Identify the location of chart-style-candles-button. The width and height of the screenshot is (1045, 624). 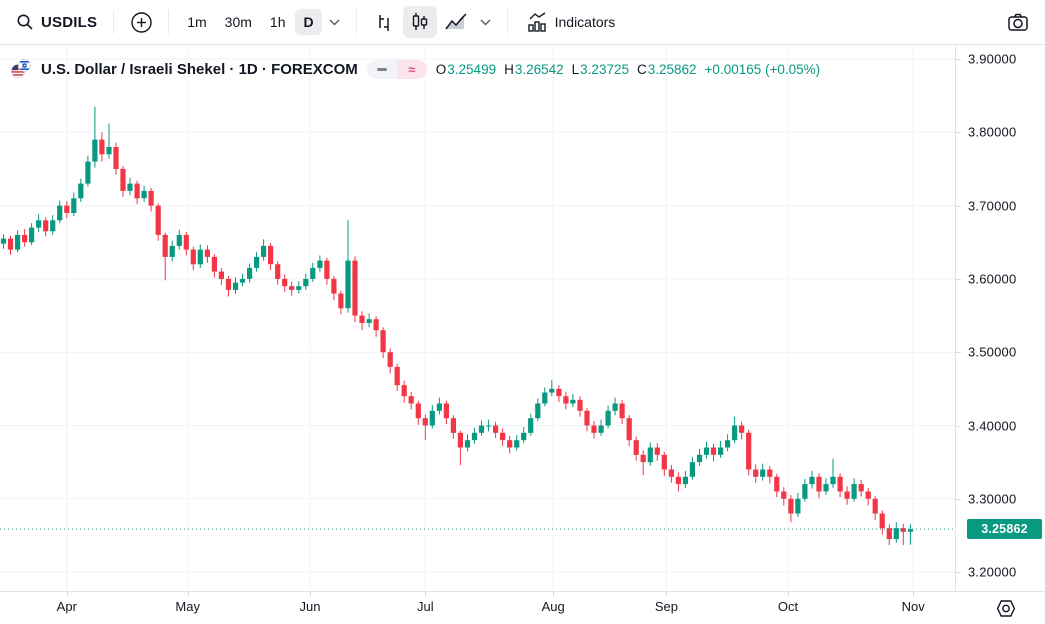
(419, 22).